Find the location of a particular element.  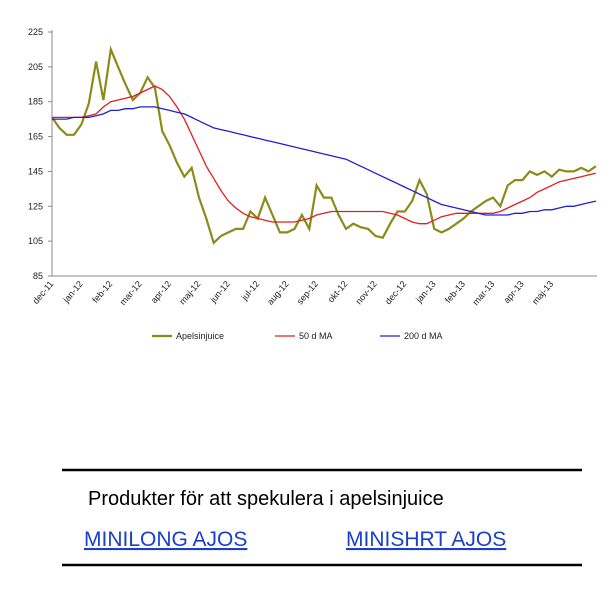

y-tick-label: 225 is located at coordinates (35, 32).